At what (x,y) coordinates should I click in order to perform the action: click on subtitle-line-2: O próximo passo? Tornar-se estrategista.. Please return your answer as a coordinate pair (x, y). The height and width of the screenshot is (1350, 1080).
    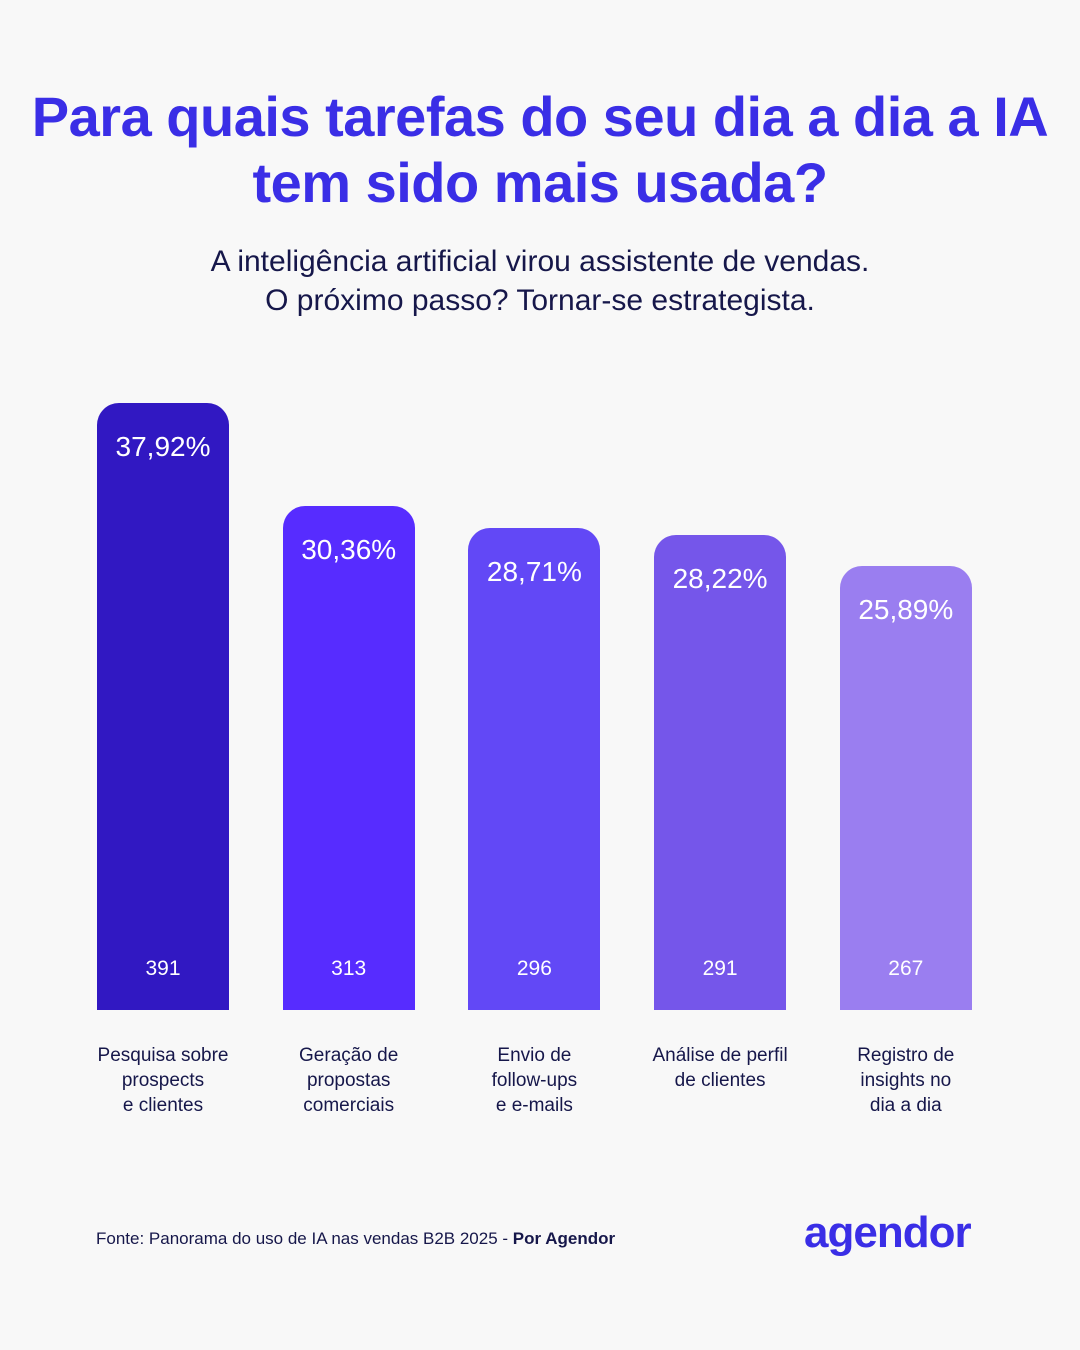
    Looking at the image, I should click on (540, 300).